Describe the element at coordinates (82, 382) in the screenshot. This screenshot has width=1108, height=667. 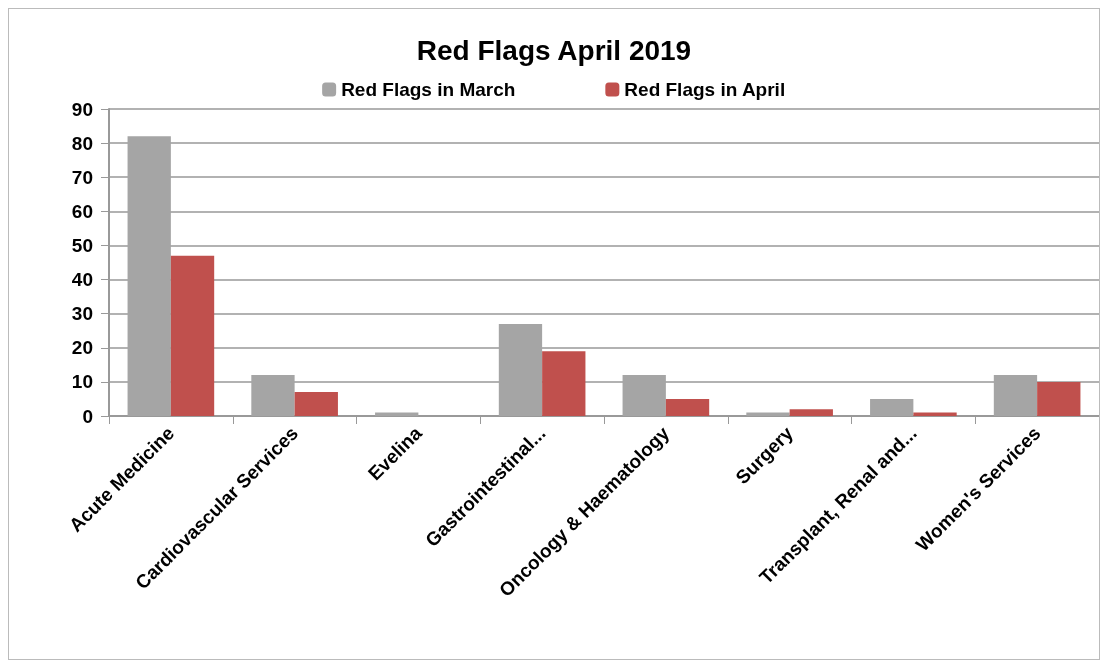
I see `y-tick-label: 10` at that location.